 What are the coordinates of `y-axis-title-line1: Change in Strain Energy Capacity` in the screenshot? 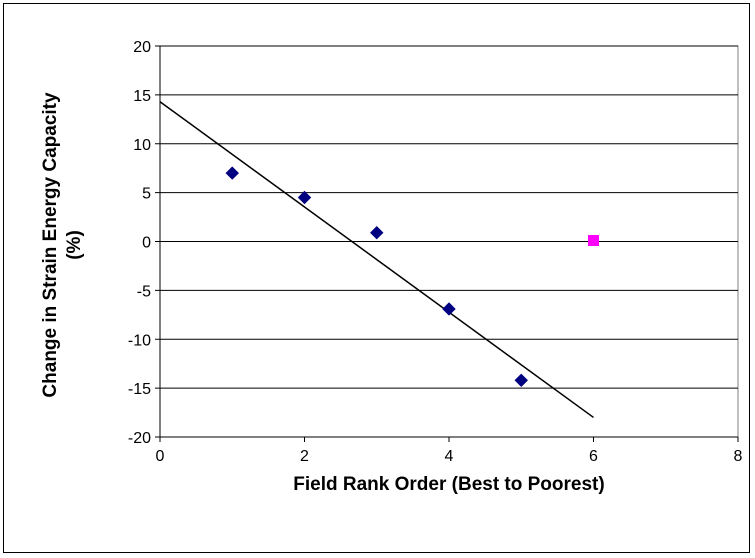 It's located at (50, 245).